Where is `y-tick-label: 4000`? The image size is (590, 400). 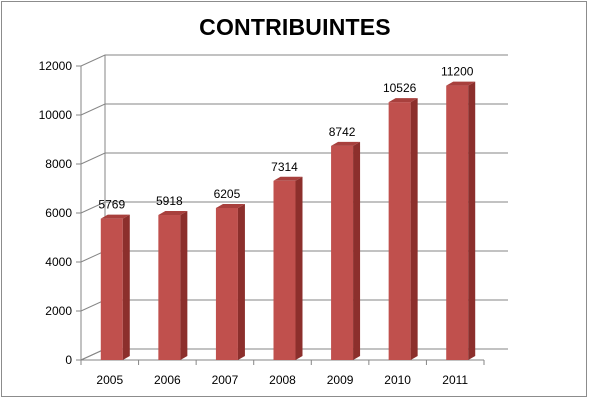
y-tick-label: 4000 is located at coordinates (58, 262).